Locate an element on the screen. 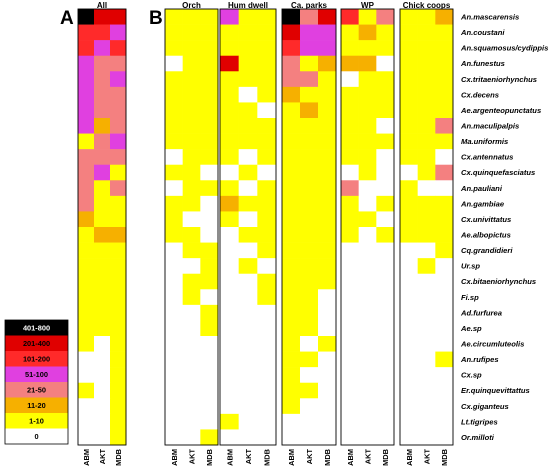 The image size is (550, 466). panel-orch: Orch ABM AKT MDB is located at coordinates (191, 233).